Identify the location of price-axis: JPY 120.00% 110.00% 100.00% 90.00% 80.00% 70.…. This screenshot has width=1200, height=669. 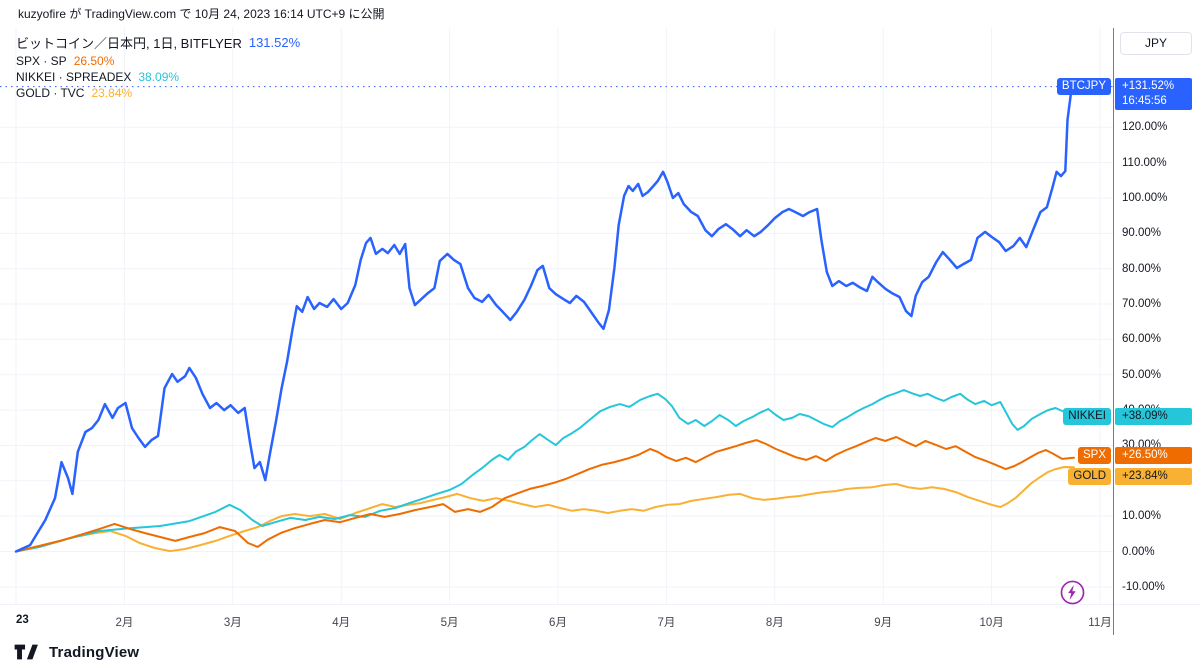
(1157, 316).